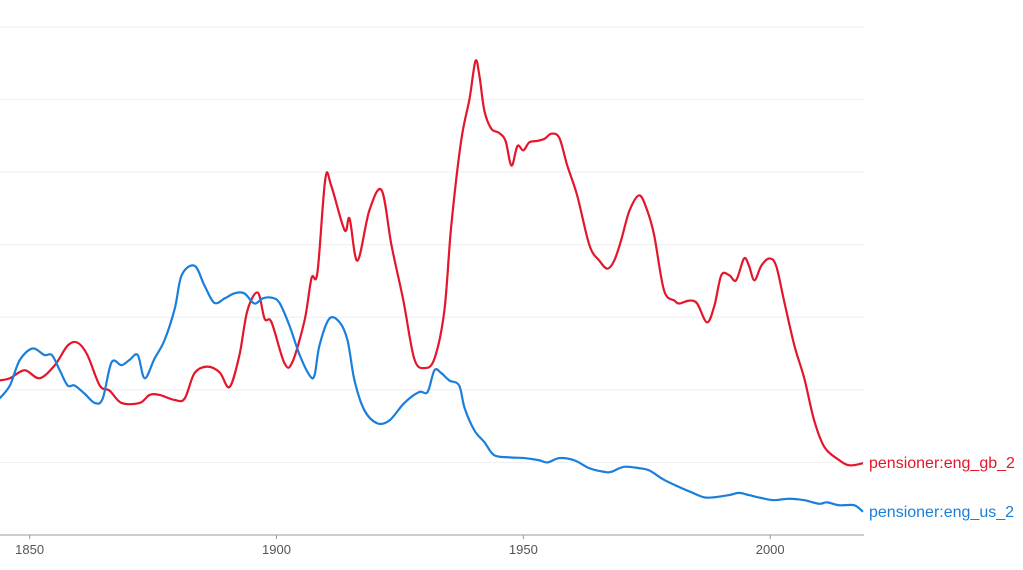 This screenshot has height=570, width=1023. What do you see at coordinates (942, 488) in the screenshot?
I see `legend: pensioner:eng_gb_2 pensioner:eng_us_2` at bounding box center [942, 488].